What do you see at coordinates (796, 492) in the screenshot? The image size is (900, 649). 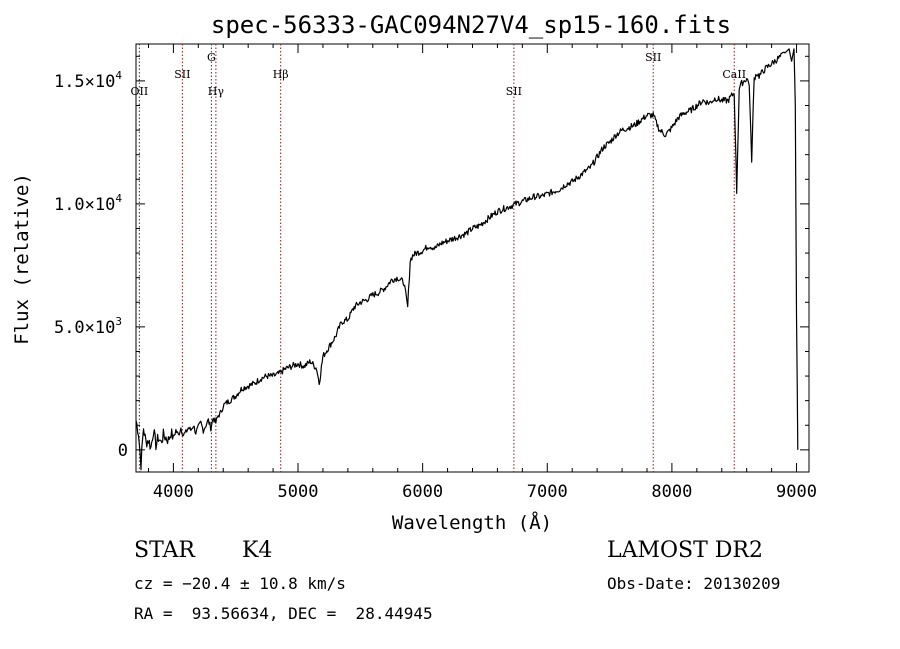 I see `x-tick-label: 9000` at bounding box center [796, 492].